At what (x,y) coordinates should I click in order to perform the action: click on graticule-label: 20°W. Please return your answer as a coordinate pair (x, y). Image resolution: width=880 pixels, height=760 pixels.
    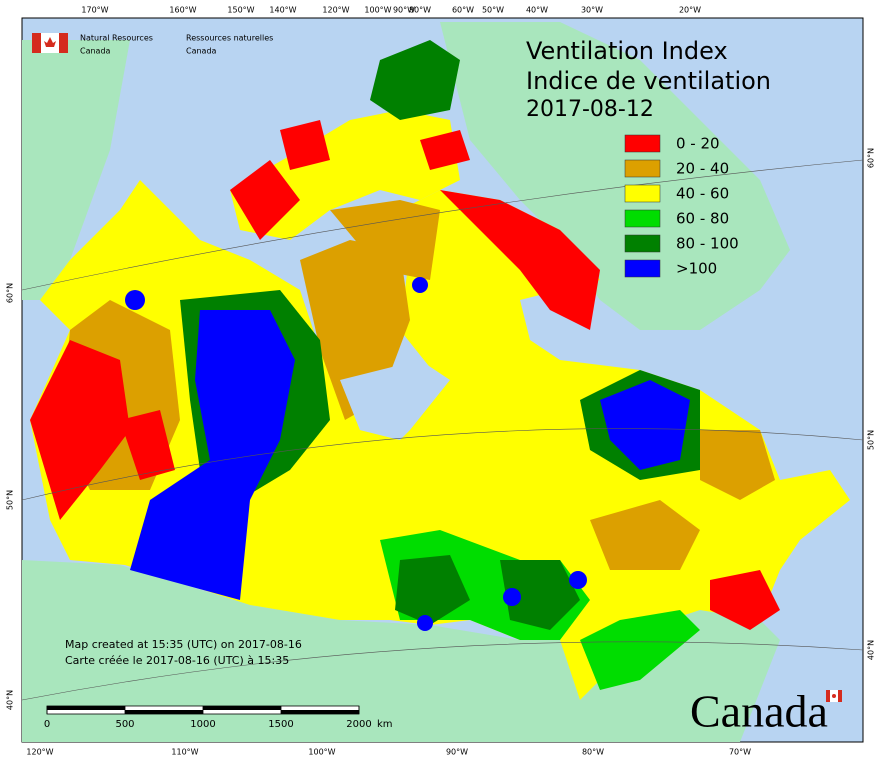
    Looking at the image, I should click on (690, 10).